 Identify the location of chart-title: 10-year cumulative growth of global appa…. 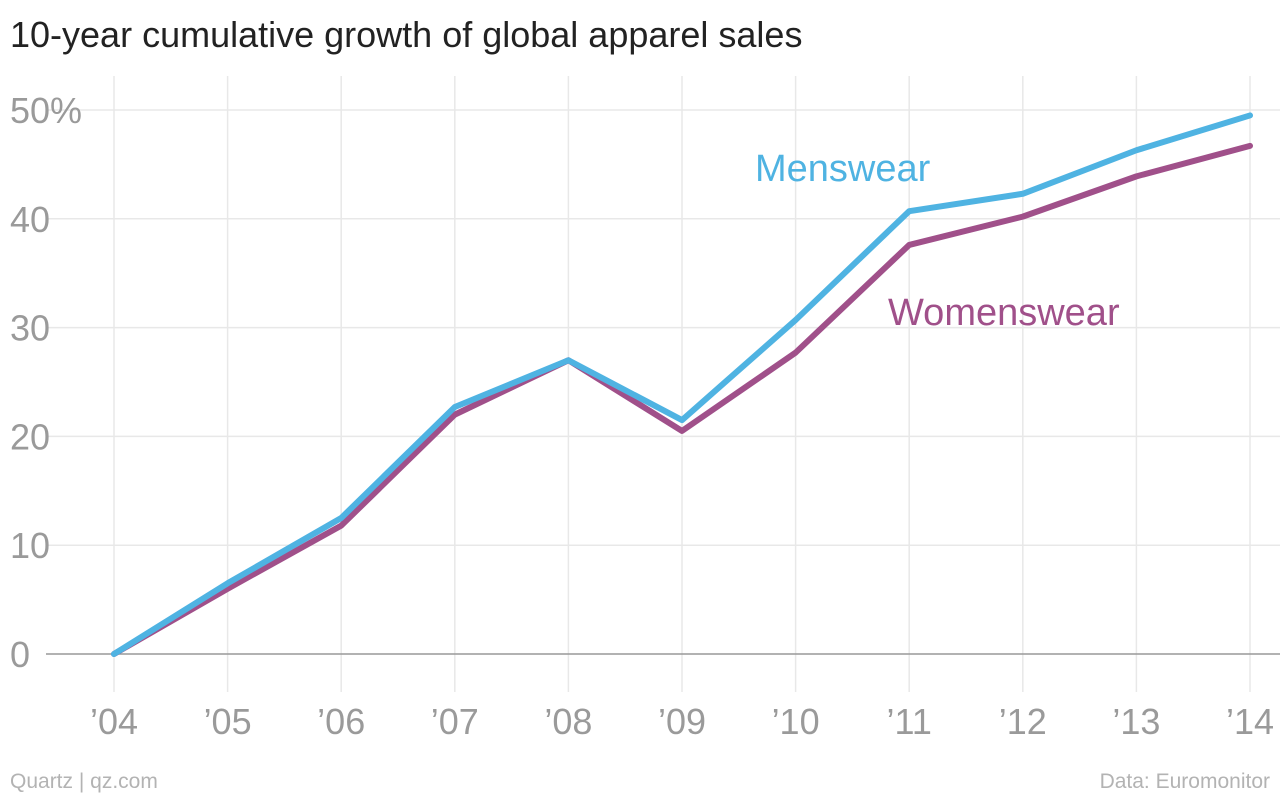
(406, 34).